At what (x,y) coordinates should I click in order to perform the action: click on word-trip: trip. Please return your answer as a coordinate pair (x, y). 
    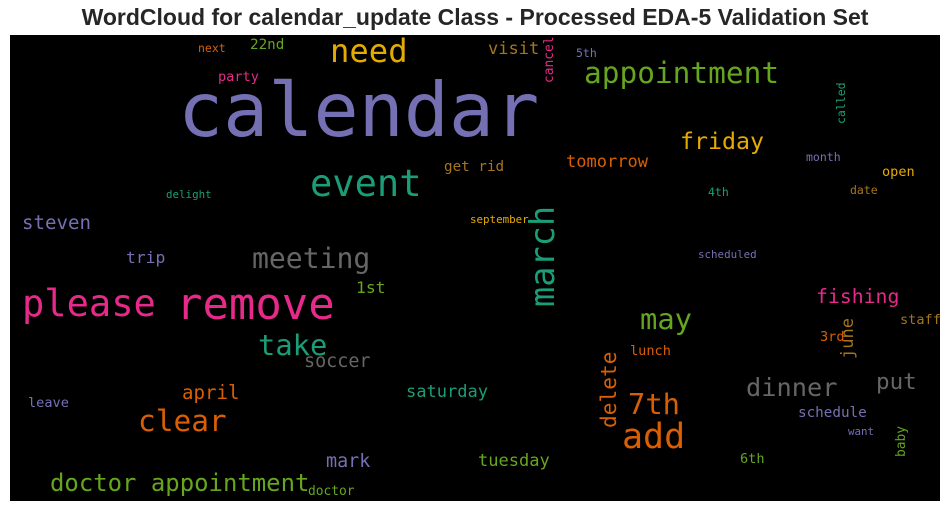
    Looking at the image, I should click on (146, 257).